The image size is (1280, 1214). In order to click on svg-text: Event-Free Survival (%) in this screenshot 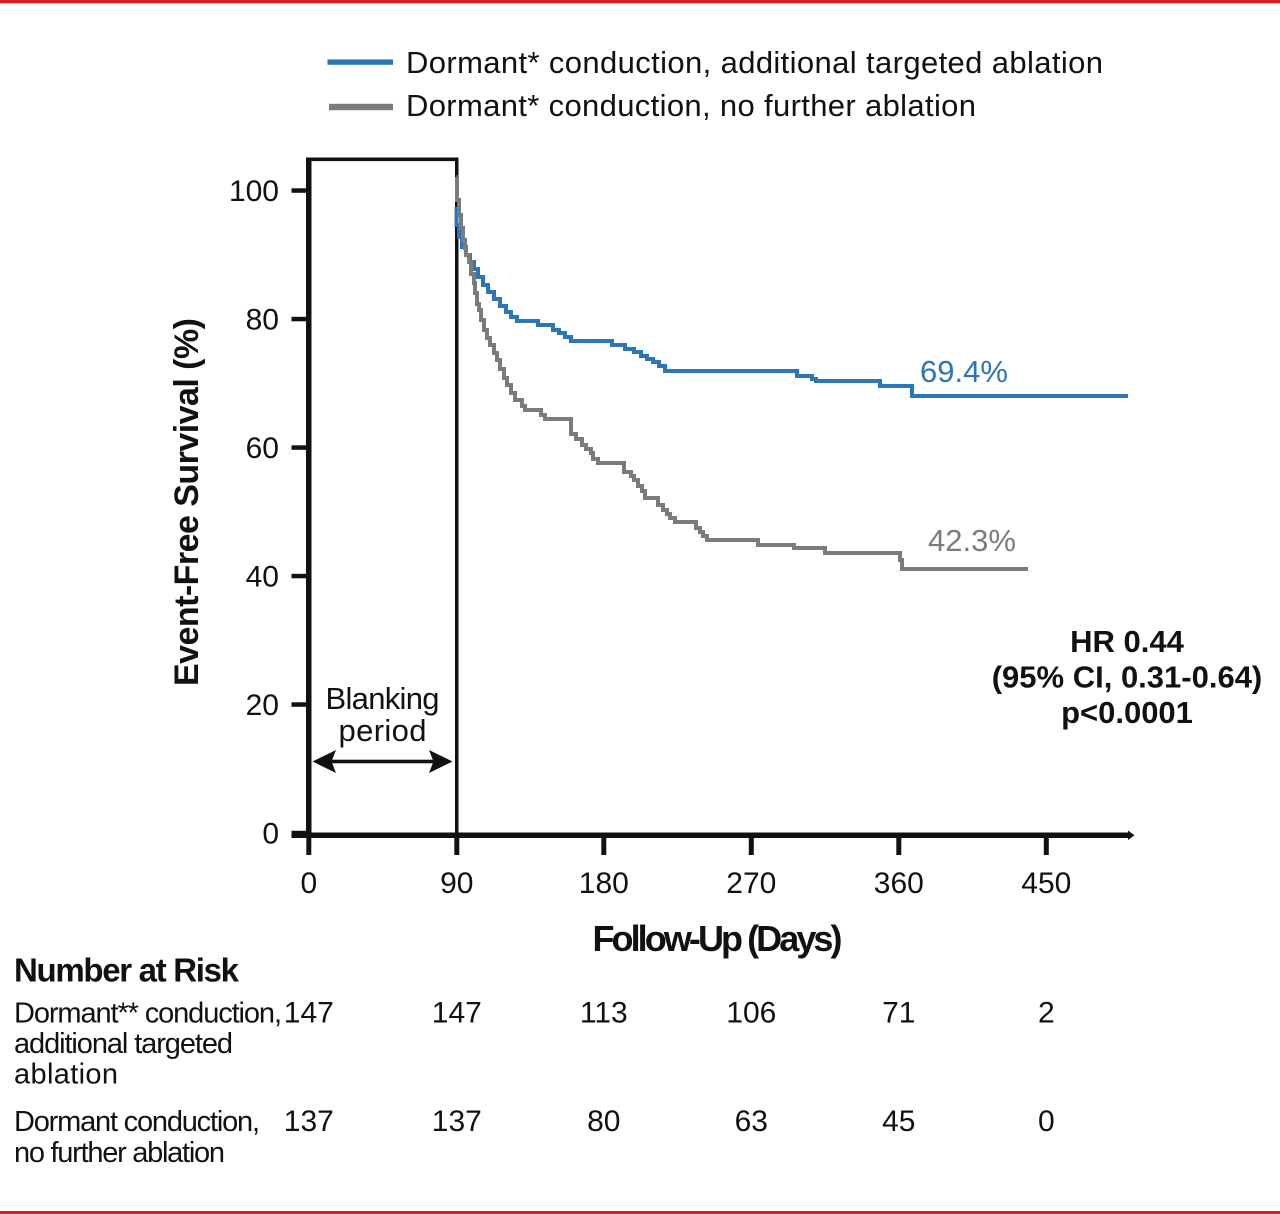, I will do `click(187, 502)`.